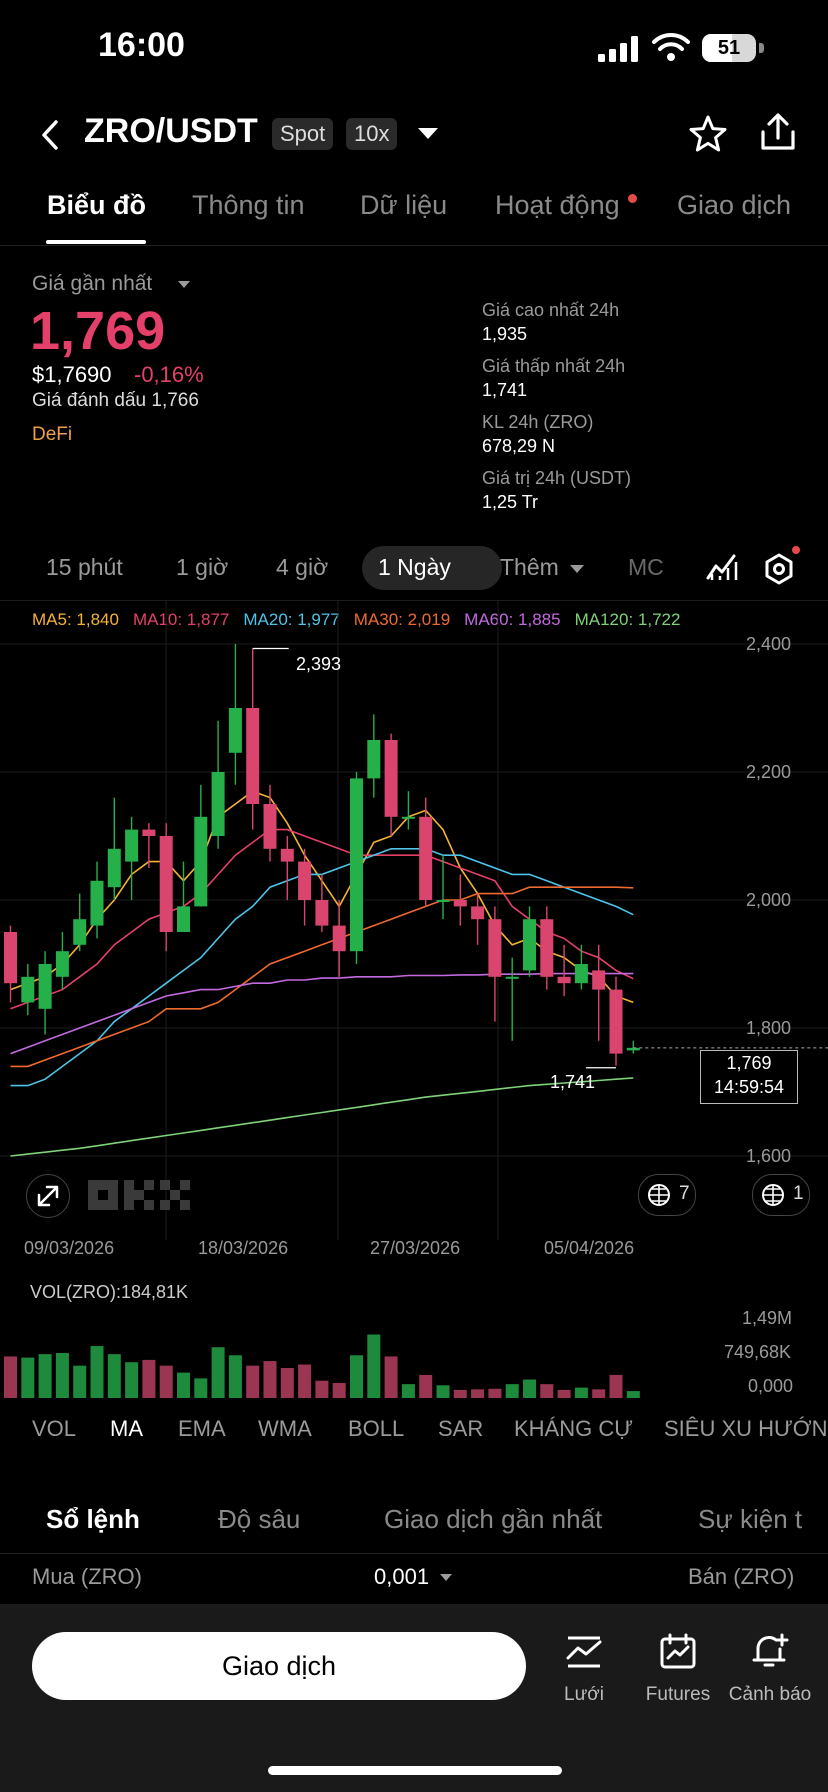 This screenshot has width=828, height=1792. I want to click on mark-price: Giá đánh dấu 1,766, so click(115, 400).